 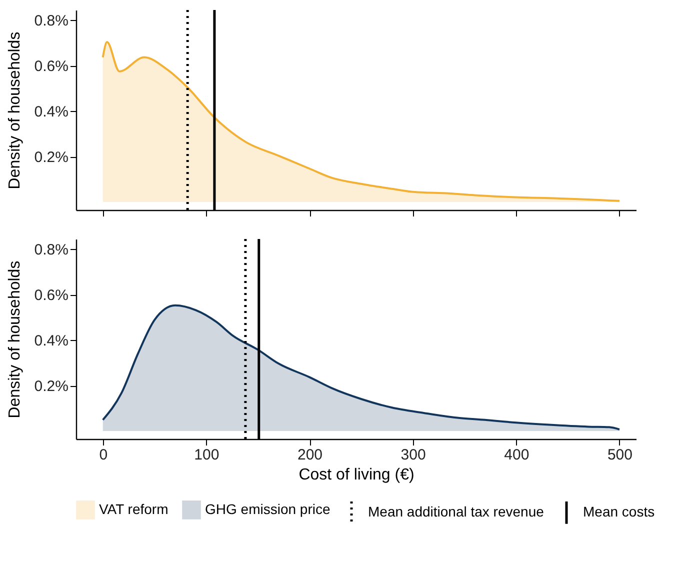 I want to click on x-tick-label: 0, so click(x=103, y=455).